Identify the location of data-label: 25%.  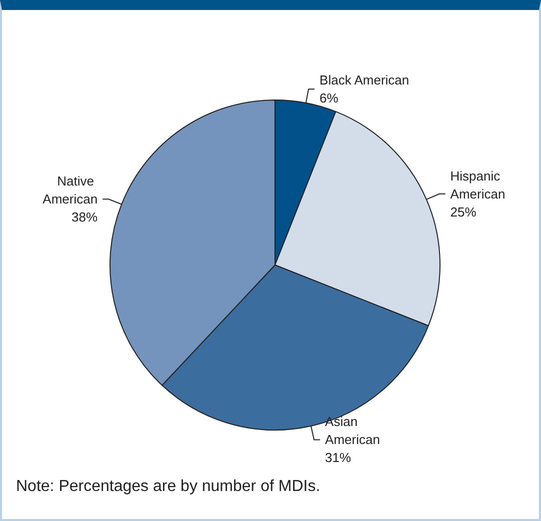
(463, 212).